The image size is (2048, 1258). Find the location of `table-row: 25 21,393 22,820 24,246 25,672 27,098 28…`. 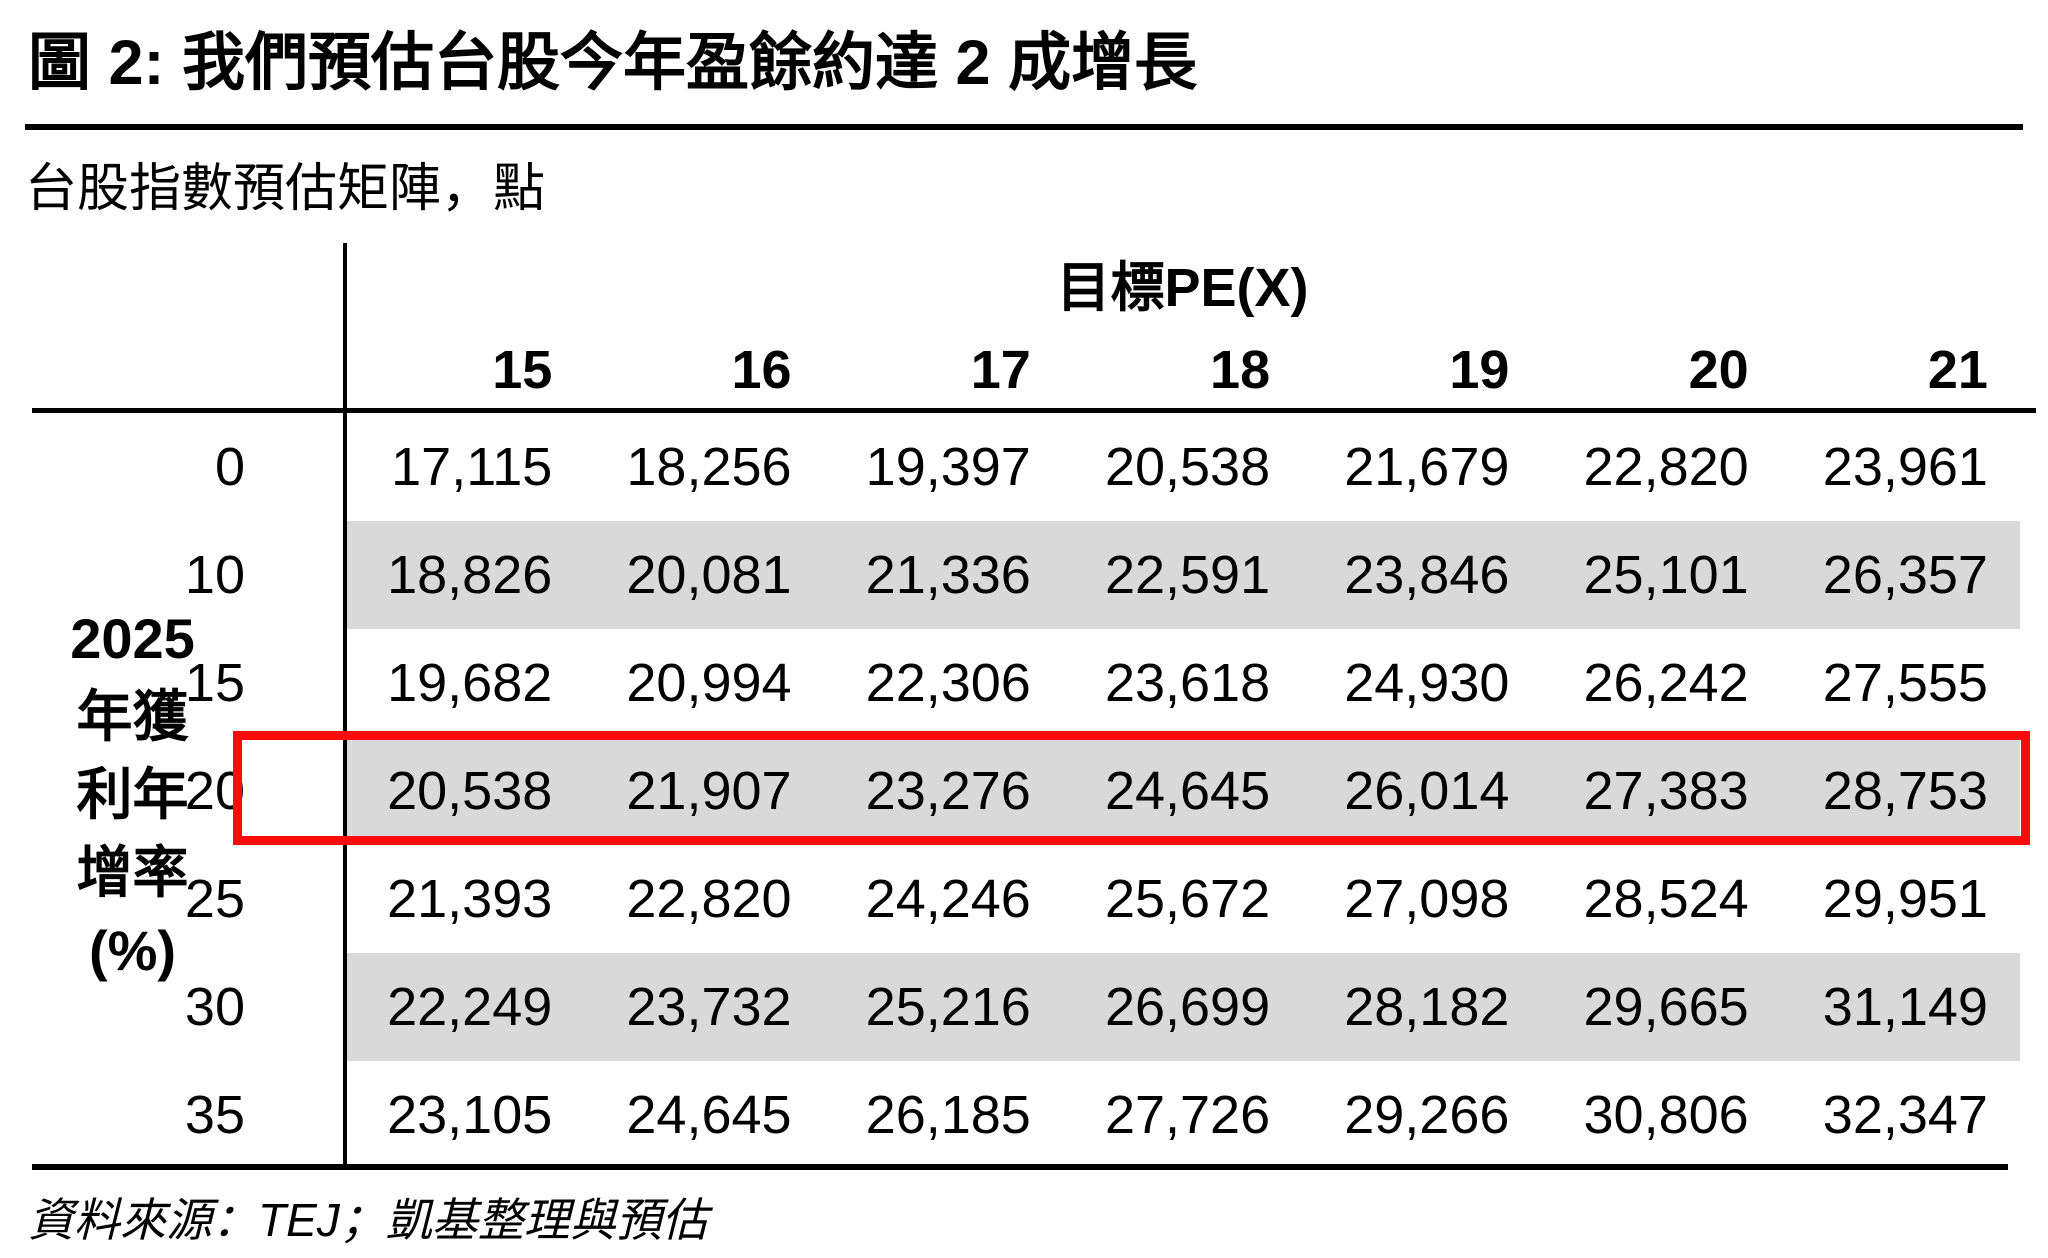

table-row: 25 21,393 22,820 24,246 25,672 27,098 28… is located at coordinates (1010, 899).